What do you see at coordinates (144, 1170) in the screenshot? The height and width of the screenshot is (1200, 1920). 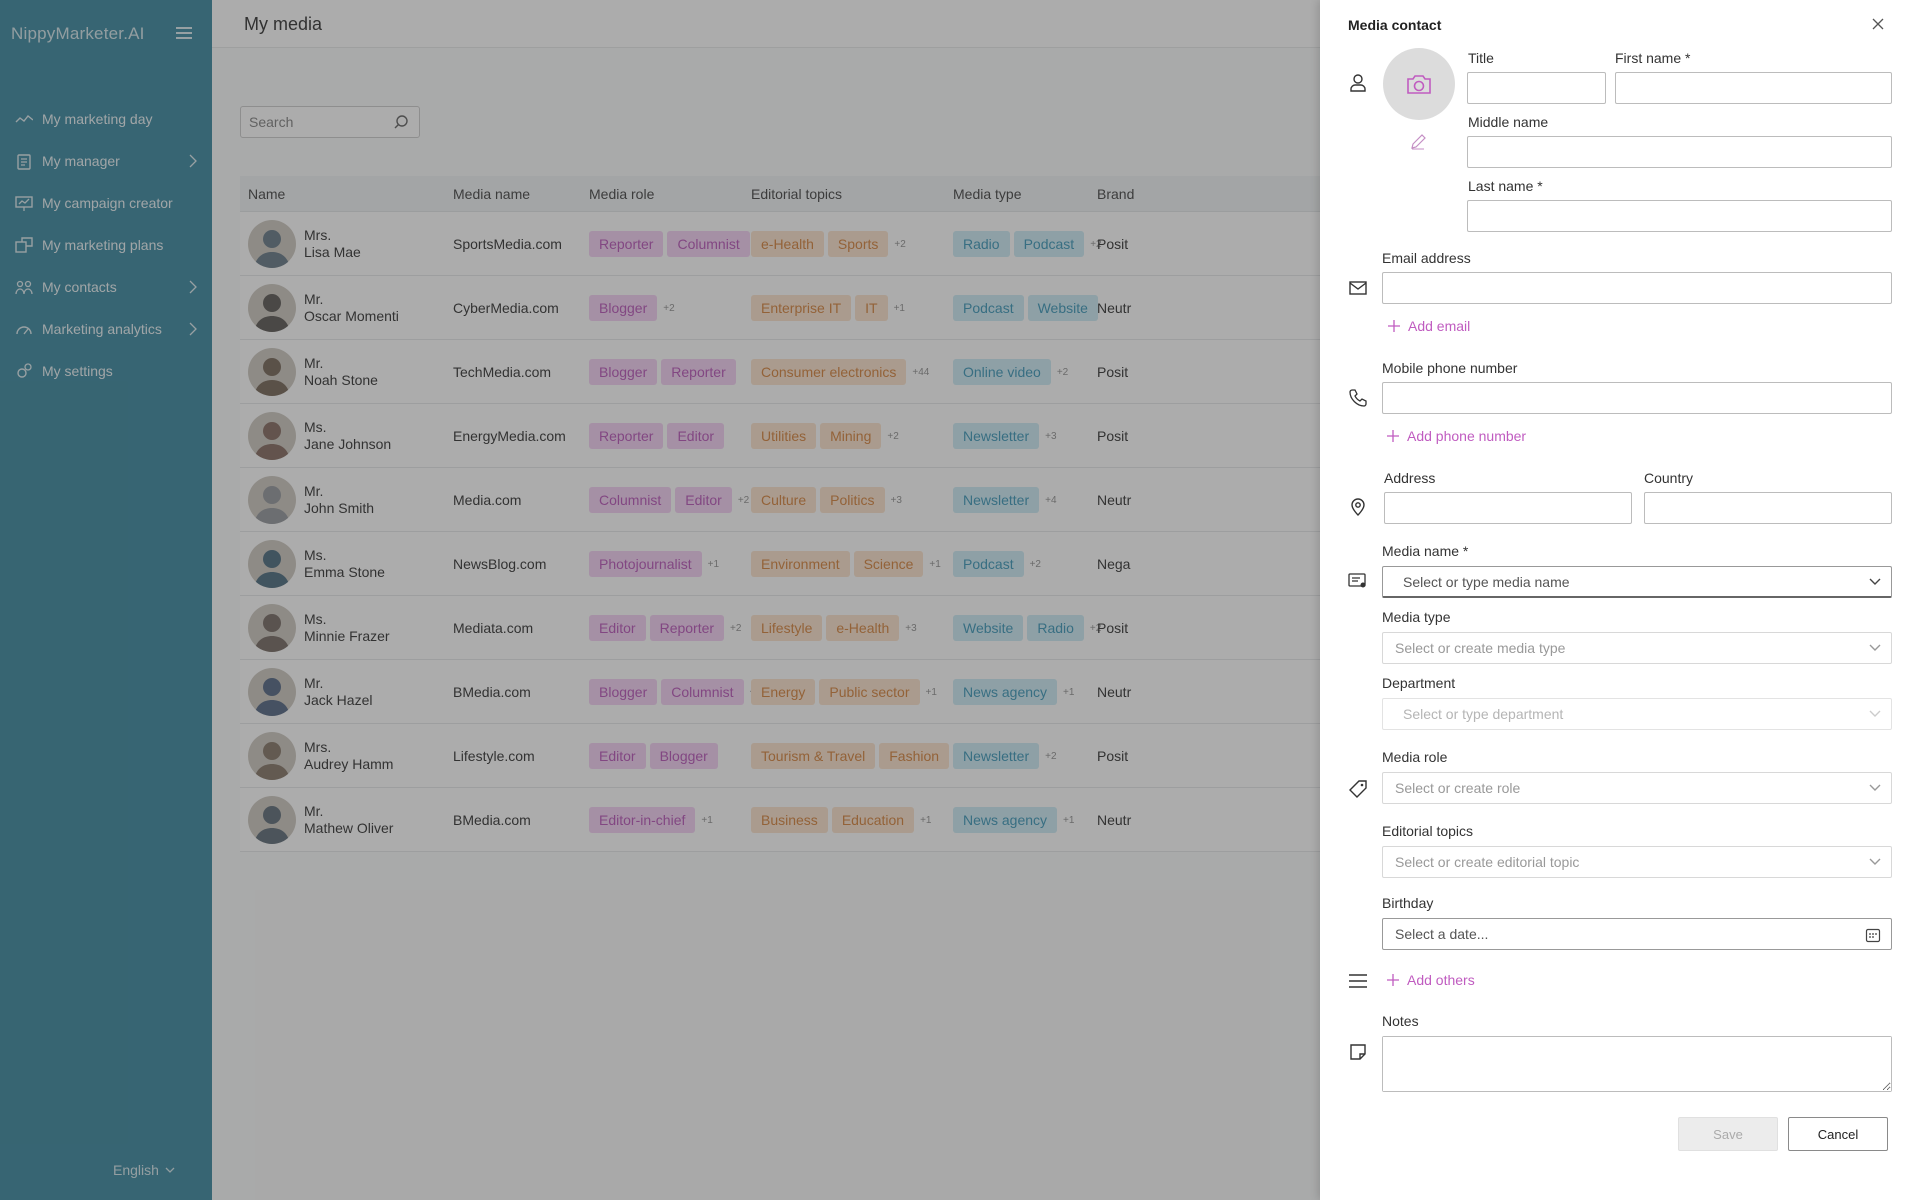 I see `language-selector: English` at bounding box center [144, 1170].